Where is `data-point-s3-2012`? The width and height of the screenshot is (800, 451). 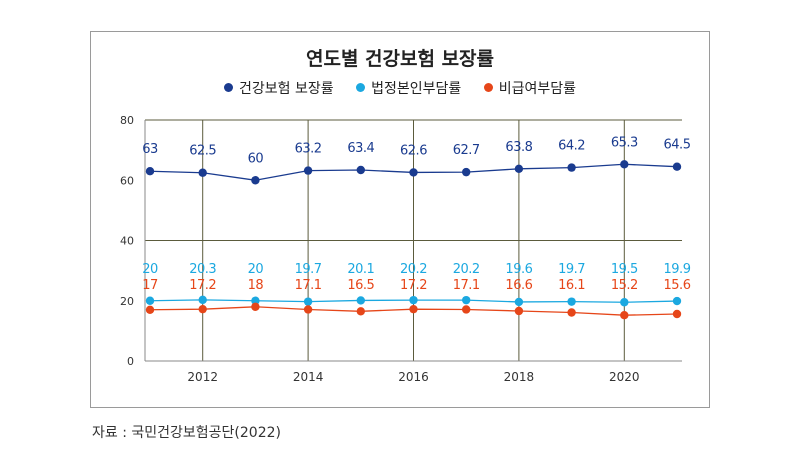
data-point-s3-2012 is located at coordinates (202, 309).